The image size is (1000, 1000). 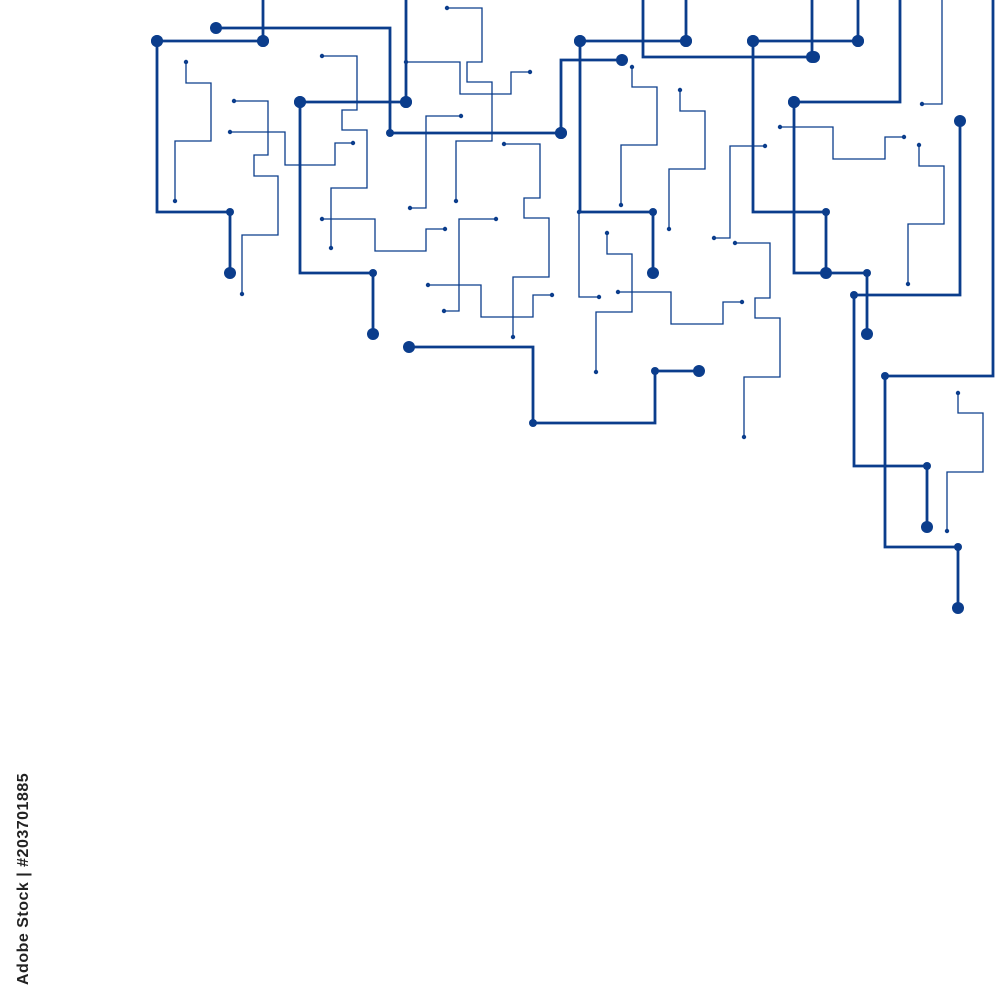 What do you see at coordinates (23, 879) in the screenshot?
I see `watermark: Adobe Stock | #203701885` at bounding box center [23, 879].